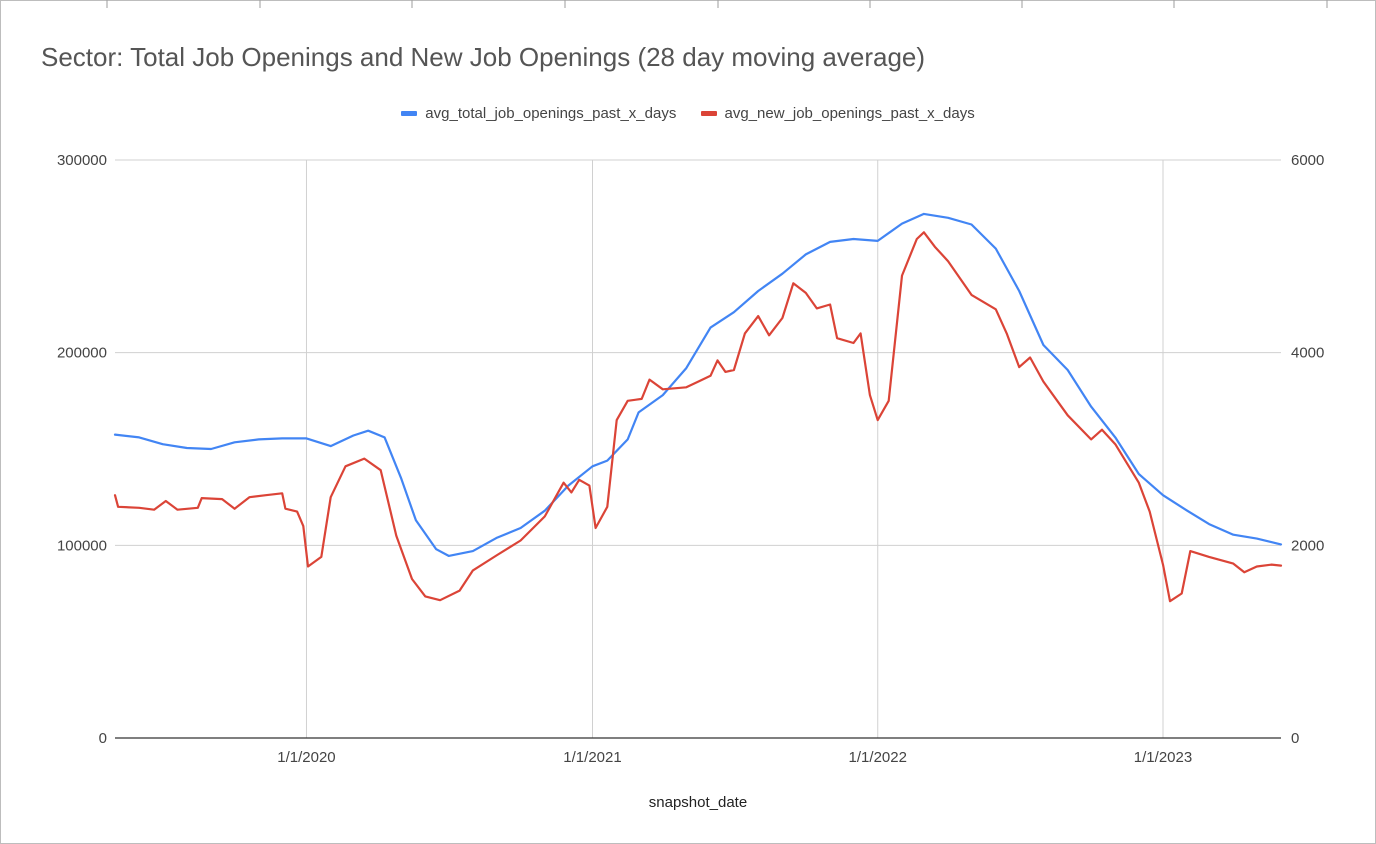 This screenshot has width=1376, height=844. Describe the element at coordinates (551, 113) in the screenshot. I see `legend-label-total: avg_total_job_openings_past_x_days` at that location.